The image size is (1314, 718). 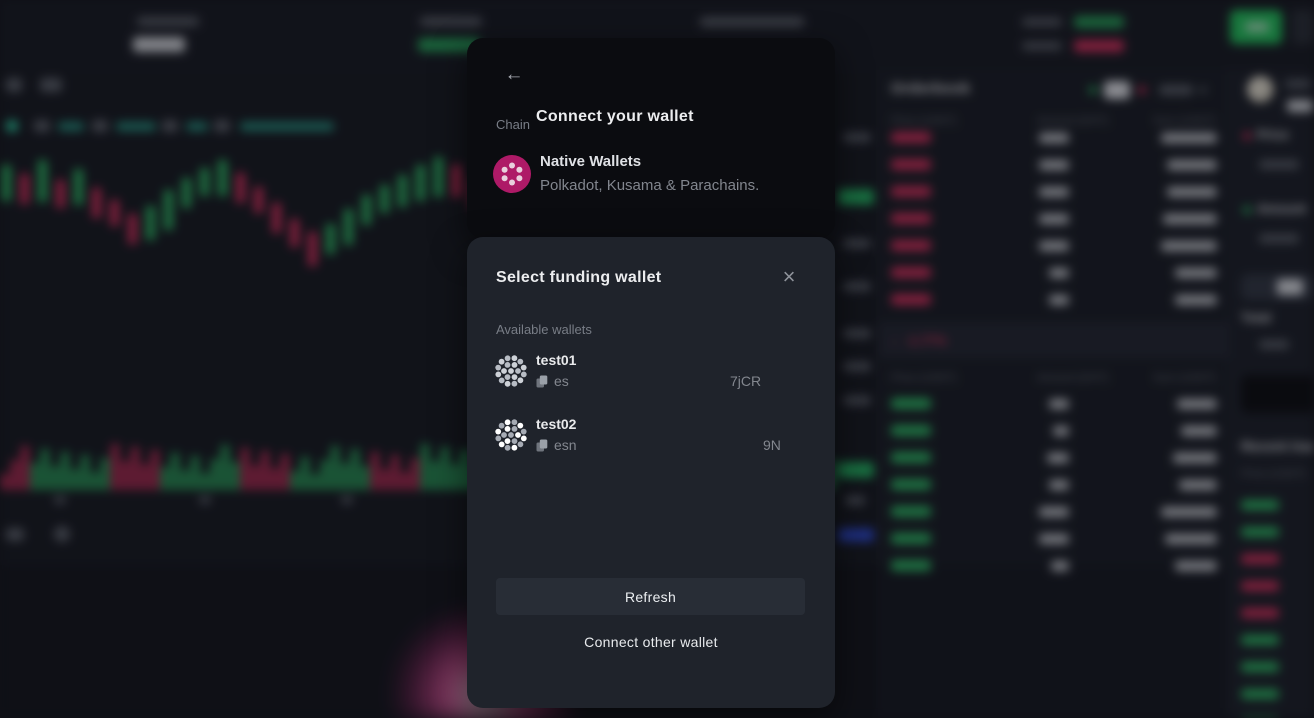 I want to click on wallet-row-test01: test01 es 7jCR, so click(x=644, y=374).